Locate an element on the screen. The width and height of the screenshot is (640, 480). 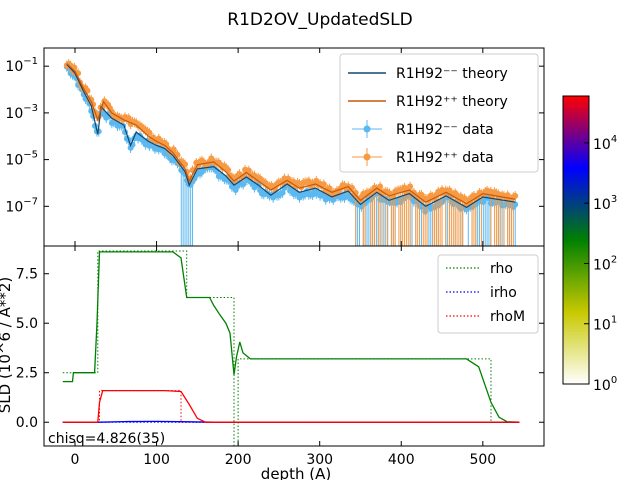
legend-label: R1H92⁺⁺ data is located at coordinates (445, 158).